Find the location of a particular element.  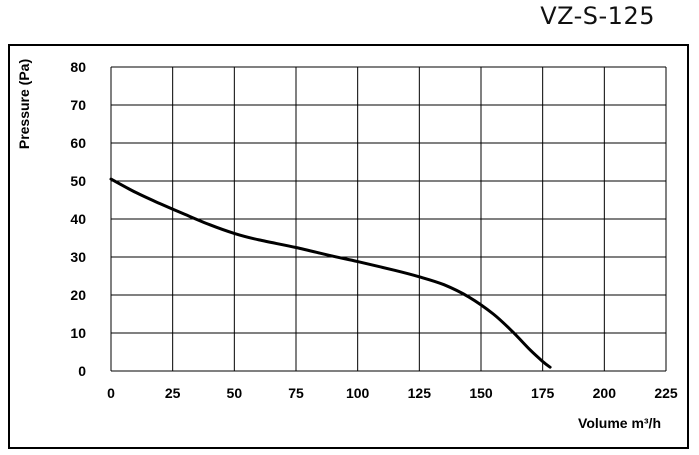

y-tick-labels: 0 10 20 30 40 50 60 70 80 is located at coordinates (78, 219).